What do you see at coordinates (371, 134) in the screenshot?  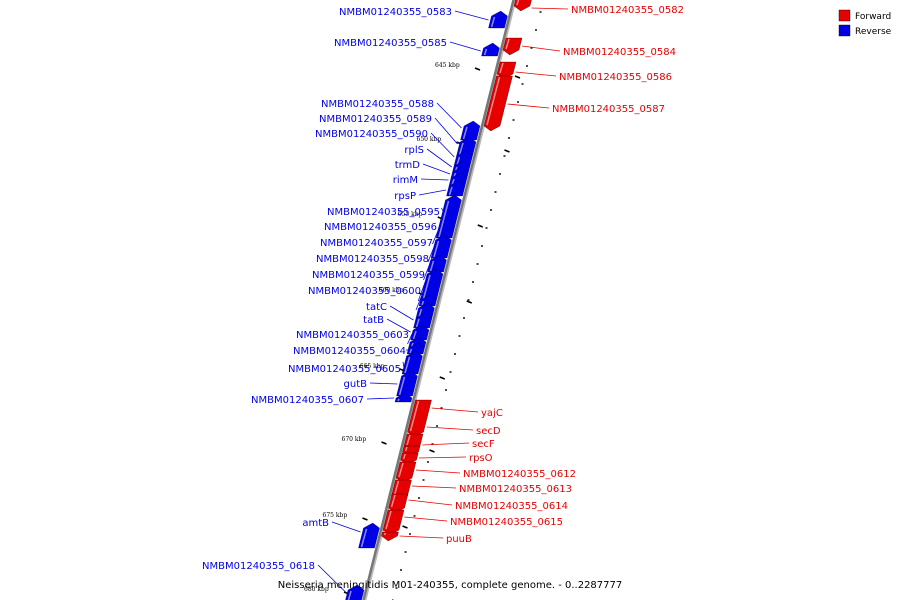 I see `reverse-gene-label: NMBM01240355_0590` at bounding box center [371, 134].